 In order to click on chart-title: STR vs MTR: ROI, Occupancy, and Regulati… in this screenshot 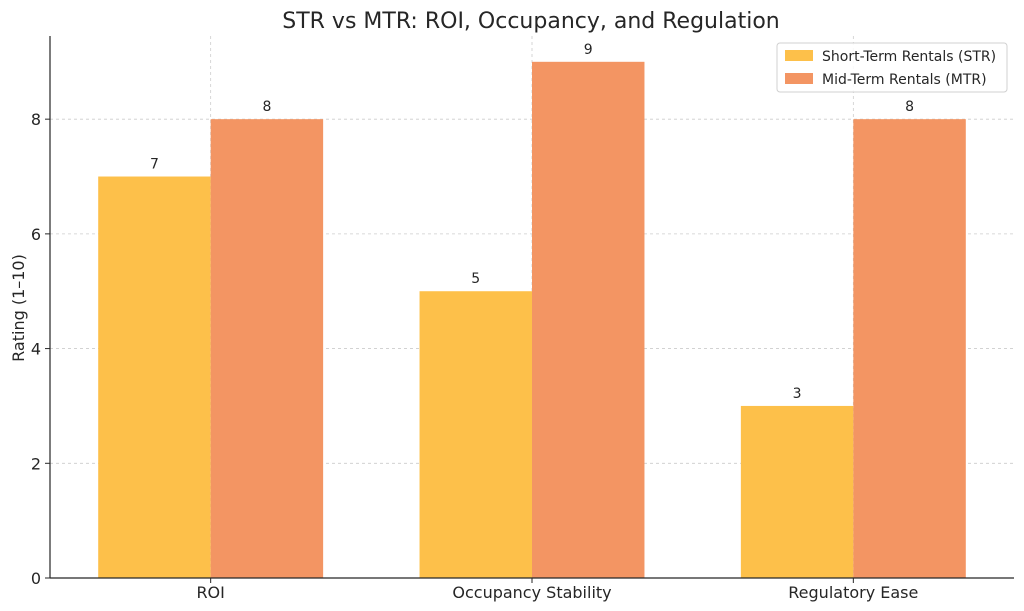, I will do `click(530, 21)`.